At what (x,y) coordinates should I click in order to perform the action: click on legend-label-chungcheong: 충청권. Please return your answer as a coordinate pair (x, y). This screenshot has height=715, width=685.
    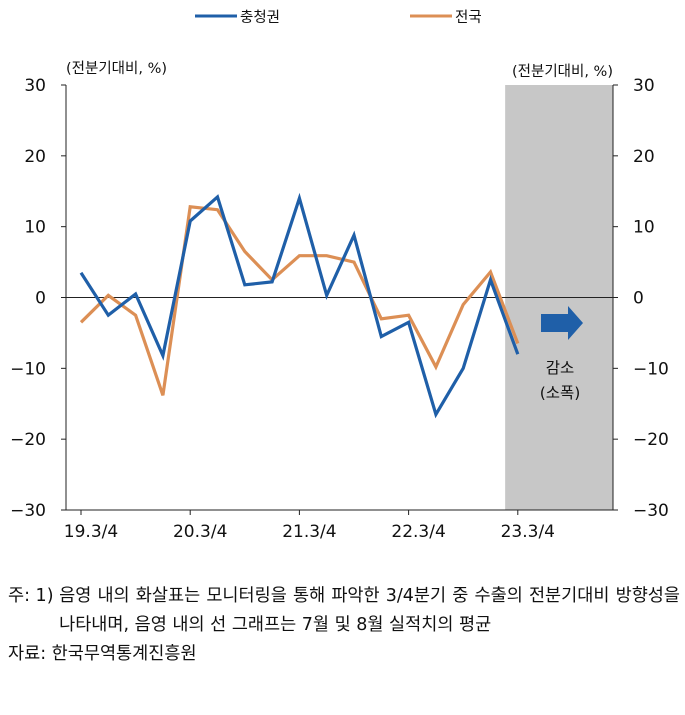
    Looking at the image, I should click on (260, 17).